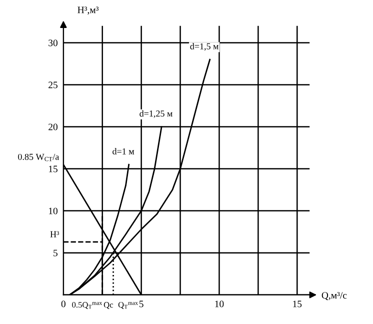  Describe the element at coordinates (53, 127) in the screenshot. I see `y-tick-label: 20` at that location.